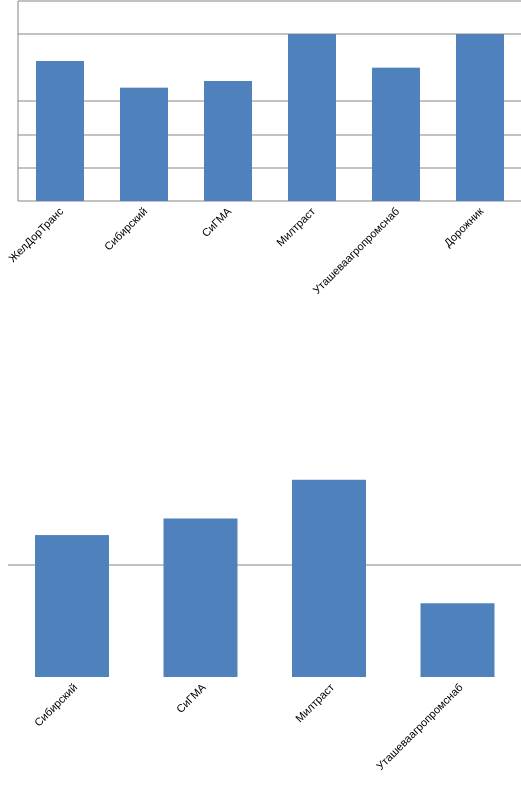  I want to click on category-label: Дорожник, so click(464, 228).